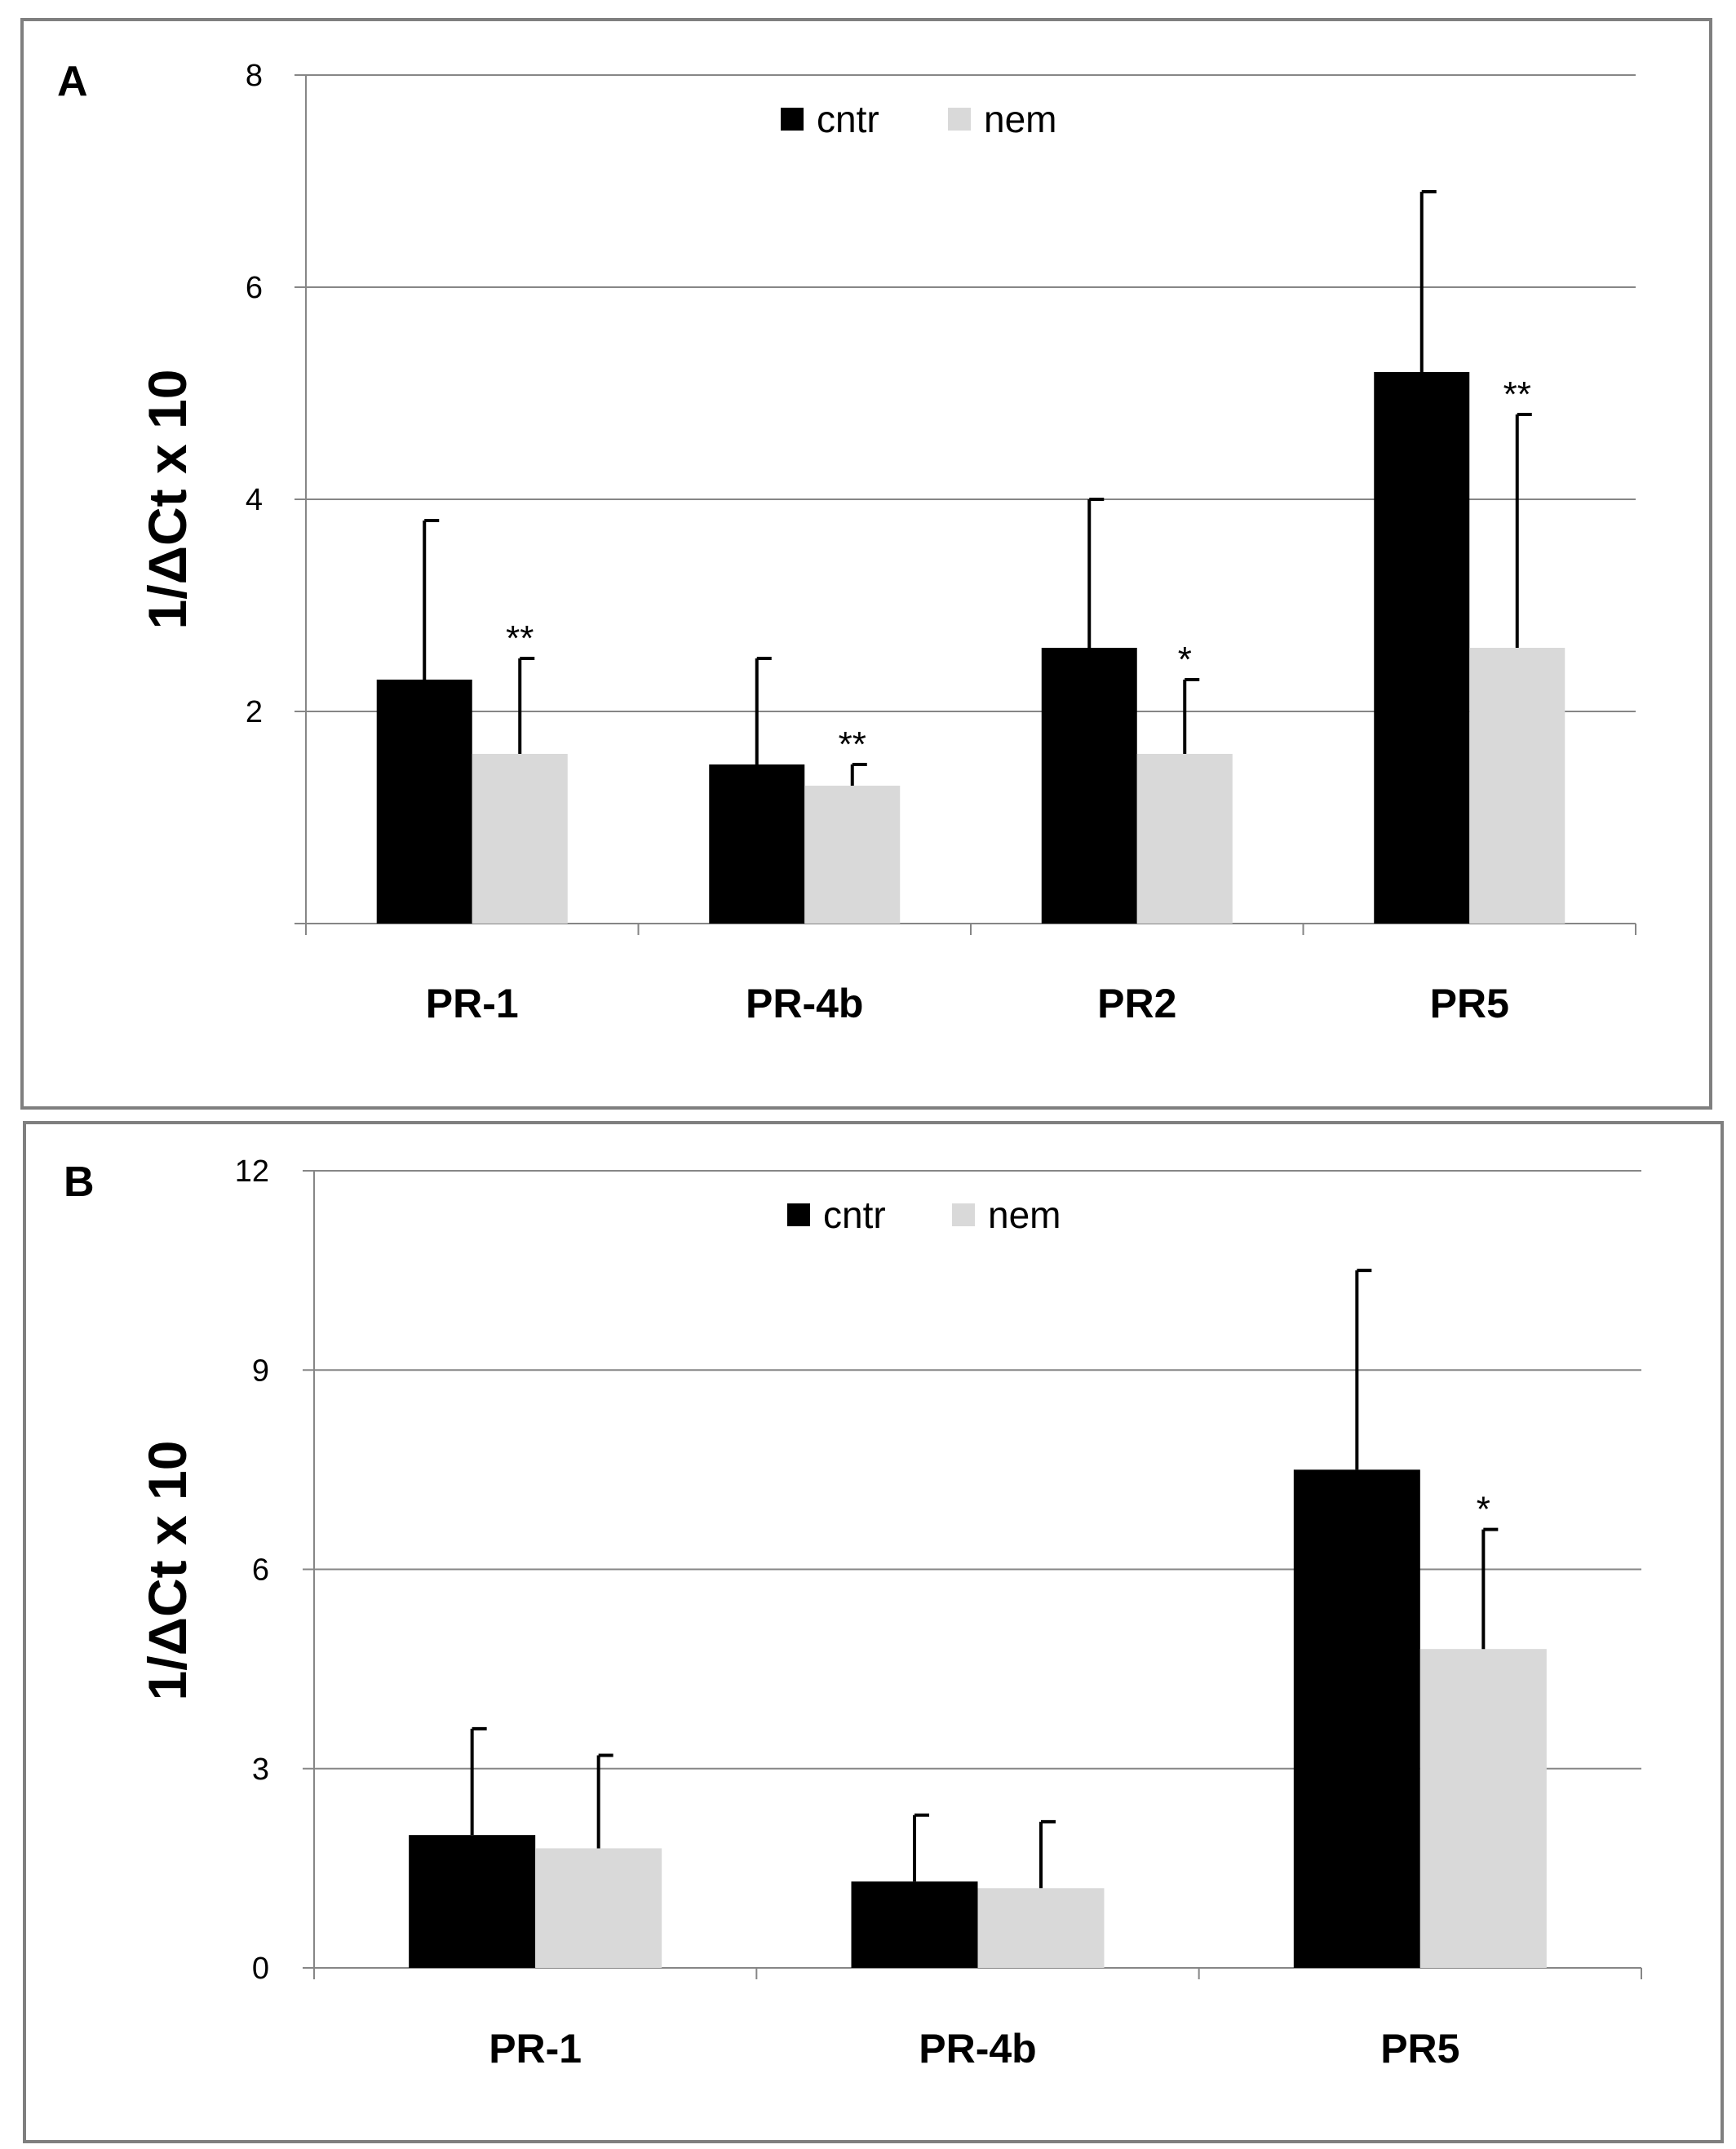  I want to click on panel-b-category-label: PR-1, so click(535, 2048).